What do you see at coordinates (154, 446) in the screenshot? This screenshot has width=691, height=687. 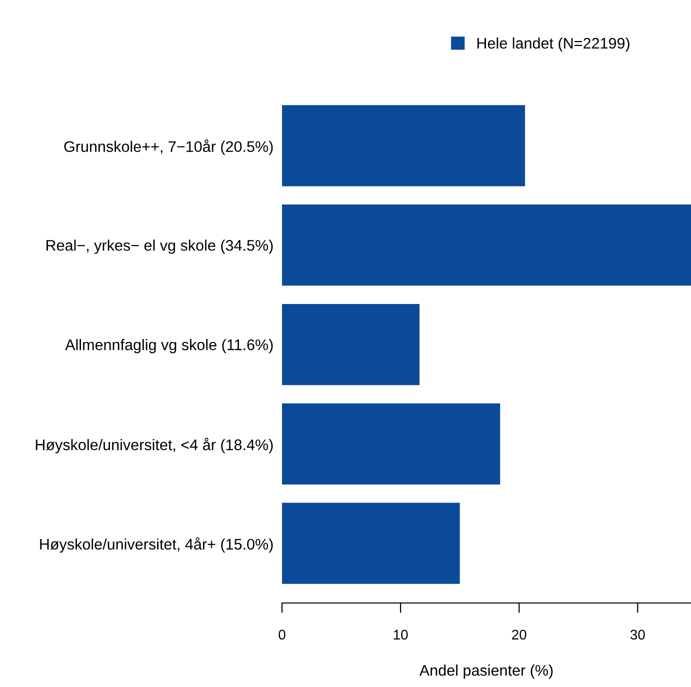 I see `y-tick-label: Høyskole/universitet, <4 år (18.4%)` at bounding box center [154, 446].